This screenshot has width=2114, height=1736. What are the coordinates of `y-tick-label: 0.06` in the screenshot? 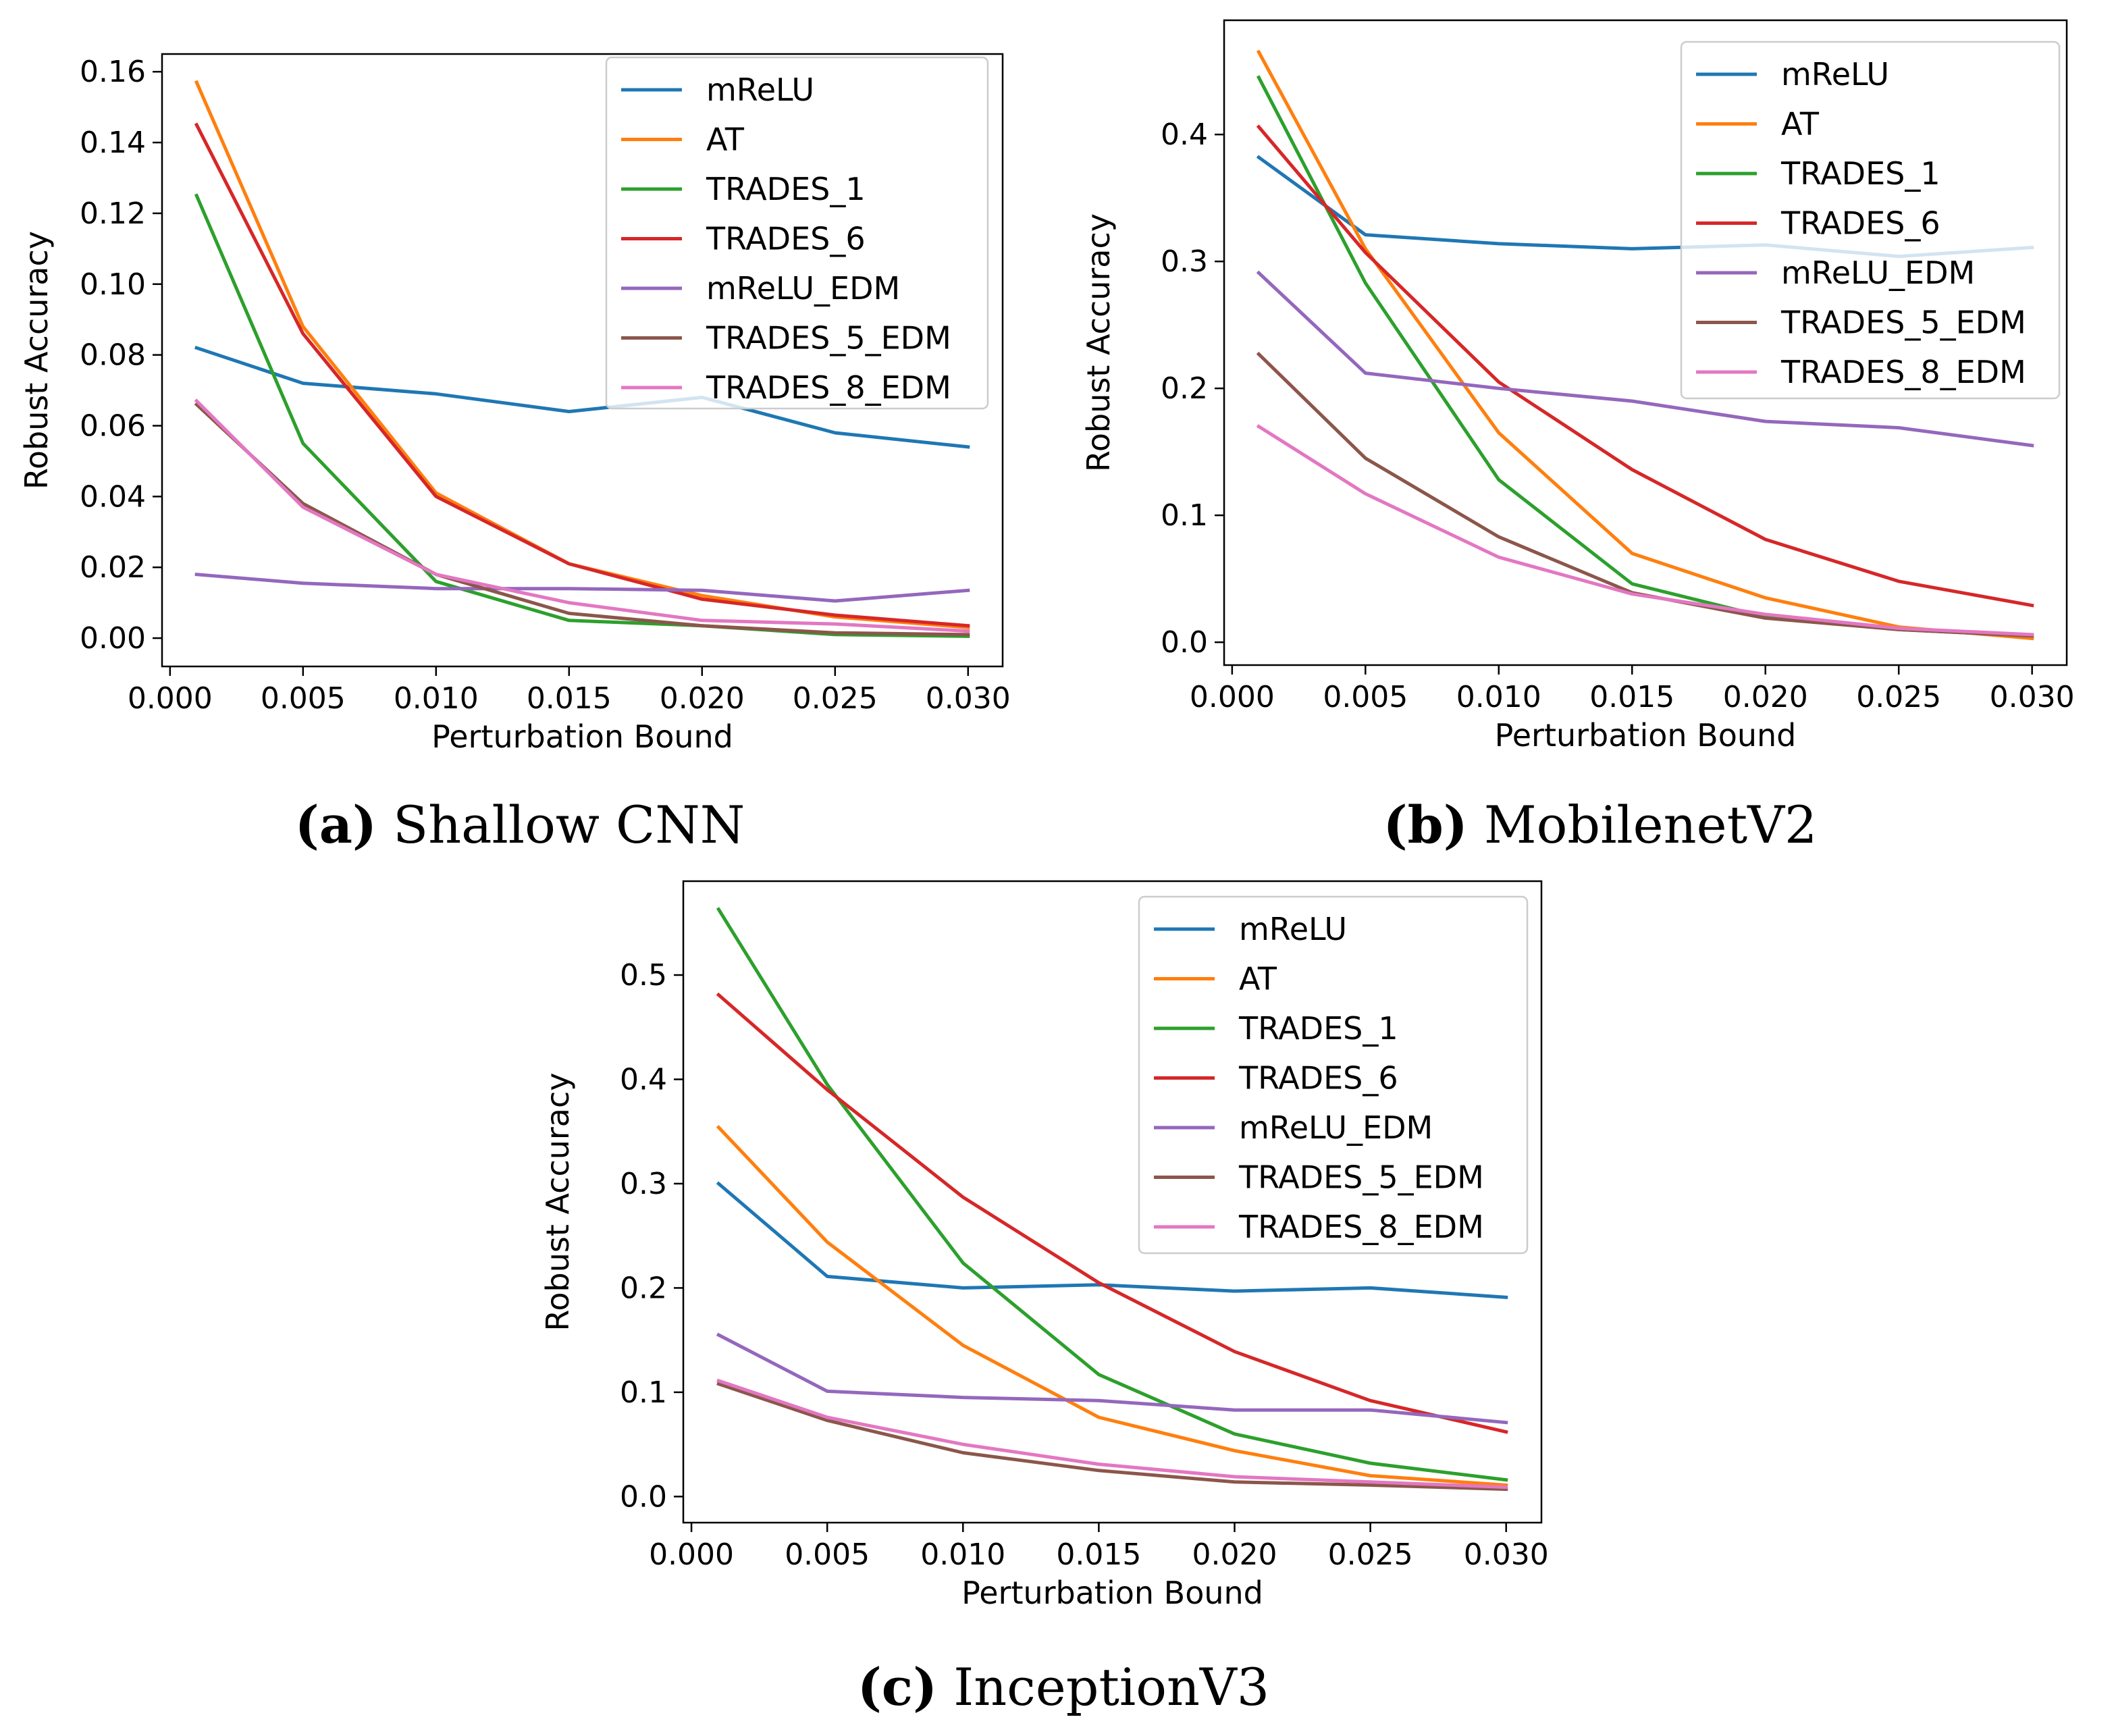 It's located at (113, 426).